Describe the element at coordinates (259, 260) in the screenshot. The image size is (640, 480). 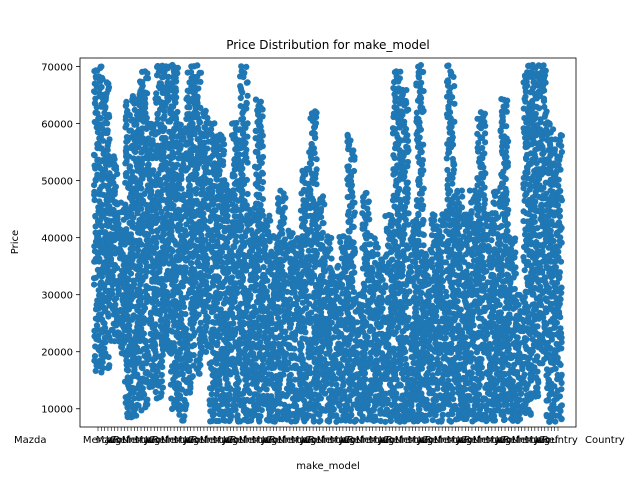
I see `point-column` at that location.